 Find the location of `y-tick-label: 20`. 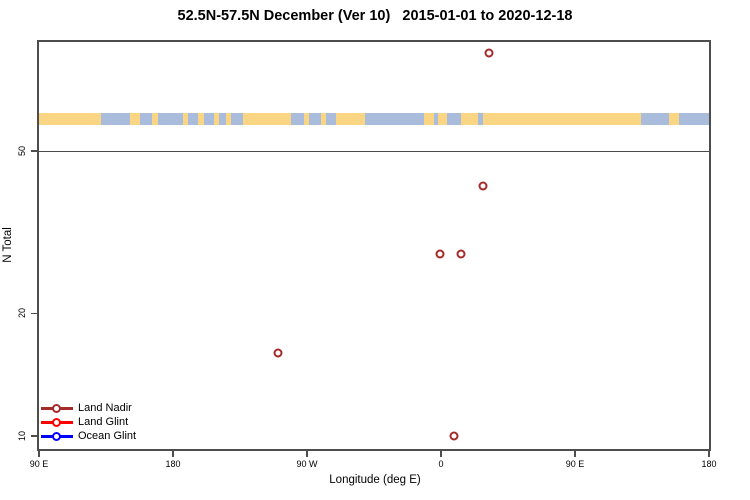

y-tick-label: 20 is located at coordinates (22, 313).